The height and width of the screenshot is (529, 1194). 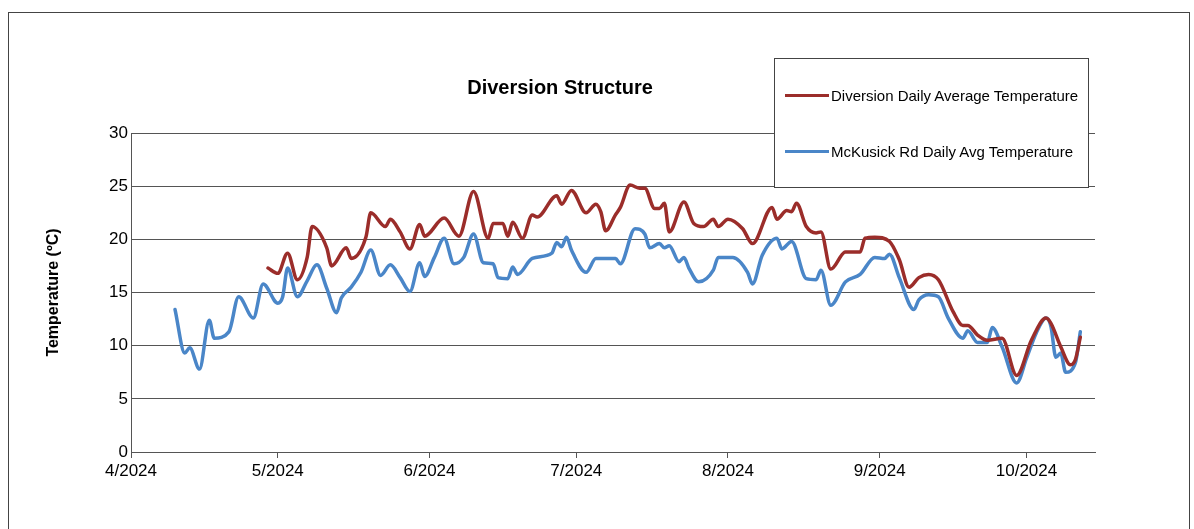 What do you see at coordinates (277, 470) in the screenshot?
I see `x-tick-label: 5/2024` at bounding box center [277, 470].